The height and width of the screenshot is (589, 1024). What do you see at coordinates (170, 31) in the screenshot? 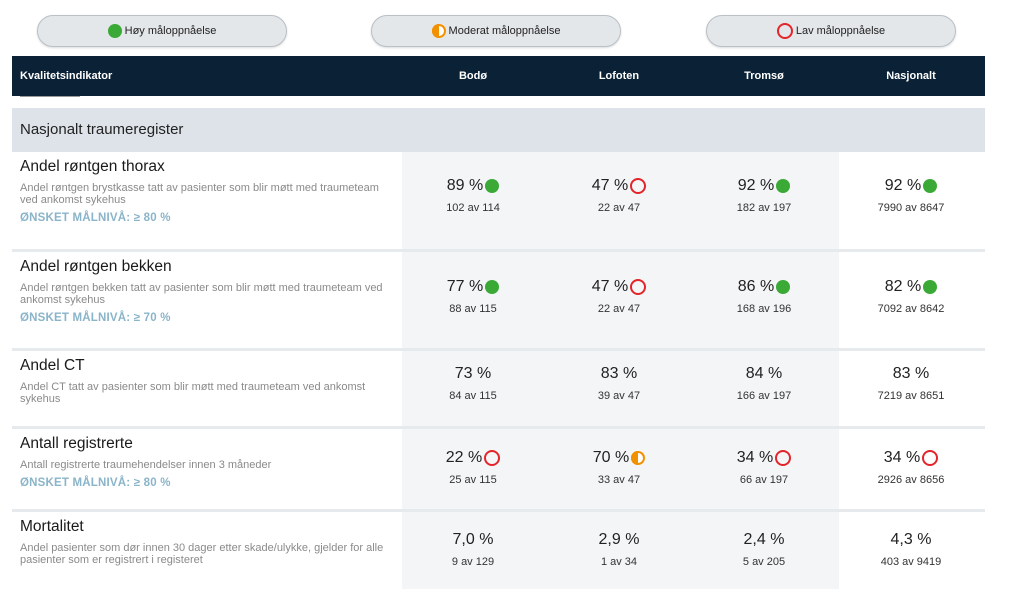
I see `legend-high-label: Høy måloppnåelse` at bounding box center [170, 31].